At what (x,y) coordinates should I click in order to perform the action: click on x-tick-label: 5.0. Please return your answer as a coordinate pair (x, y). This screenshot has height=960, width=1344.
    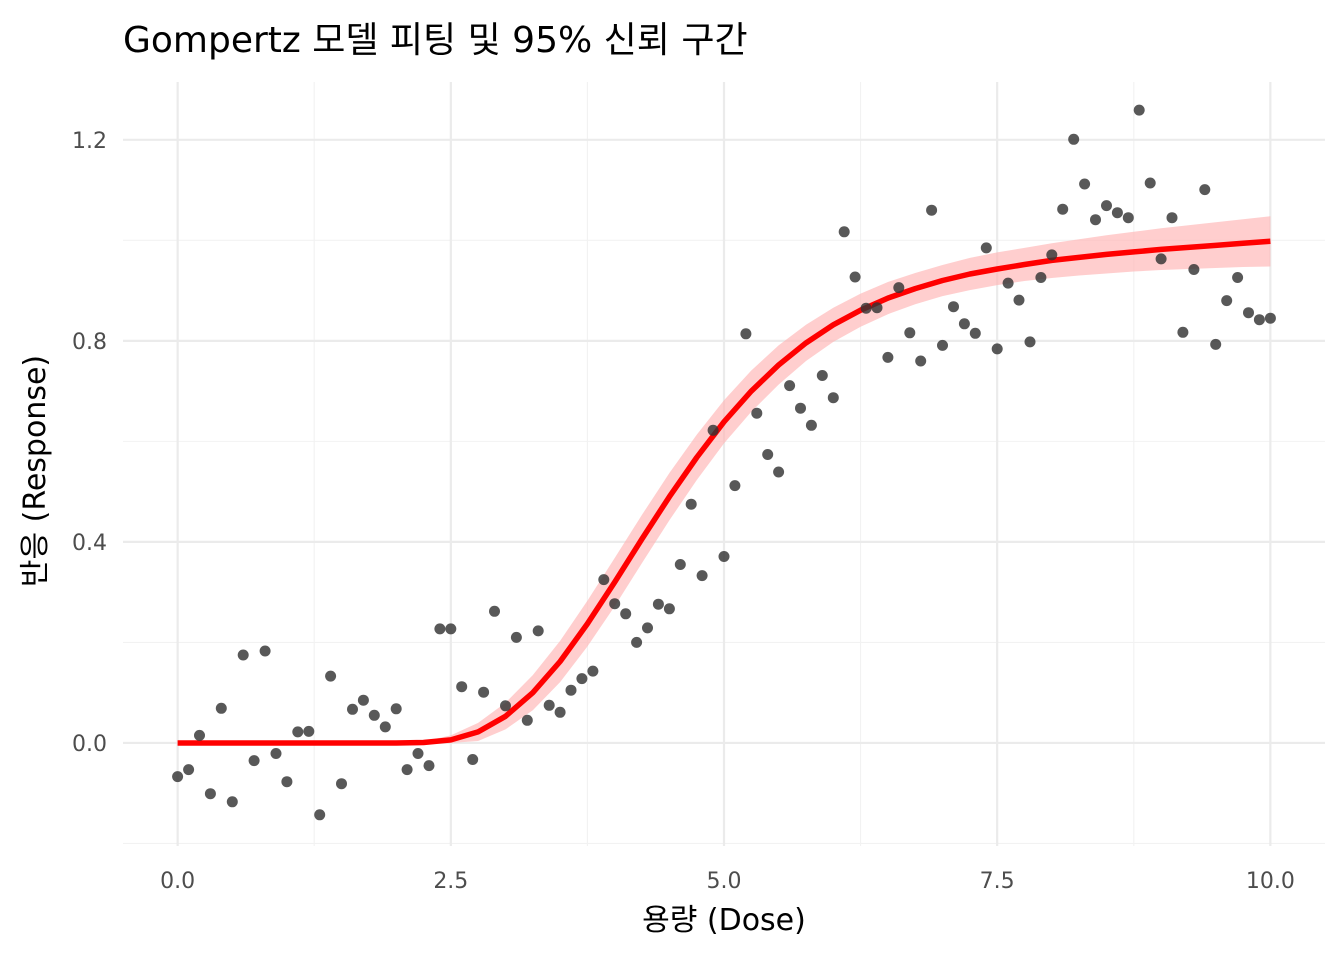
    Looking at the image, I should click on (724, 881).